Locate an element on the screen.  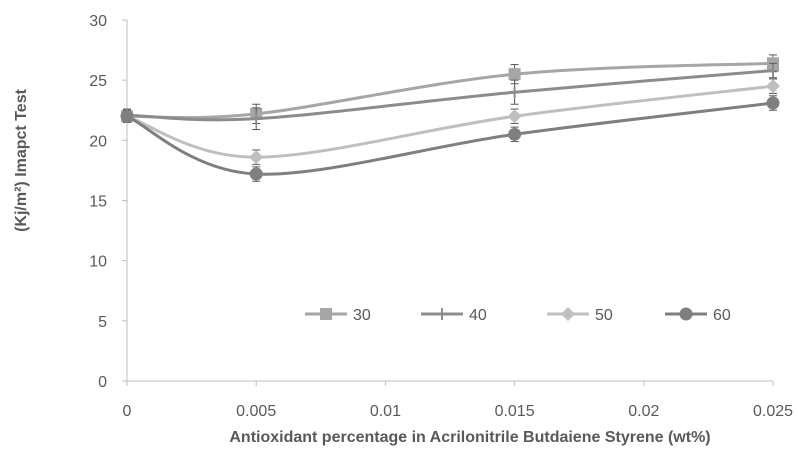
legend: 30 40 50 60 is located at coordinates (518, 315).